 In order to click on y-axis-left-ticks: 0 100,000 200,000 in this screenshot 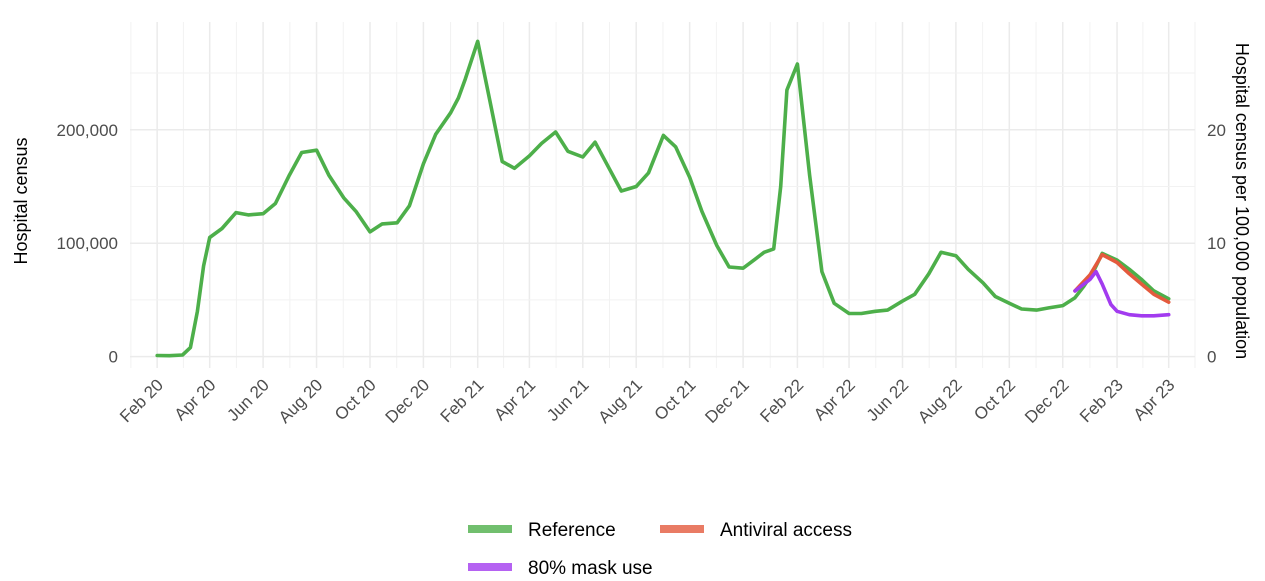, I will do `click(87, 244)`.